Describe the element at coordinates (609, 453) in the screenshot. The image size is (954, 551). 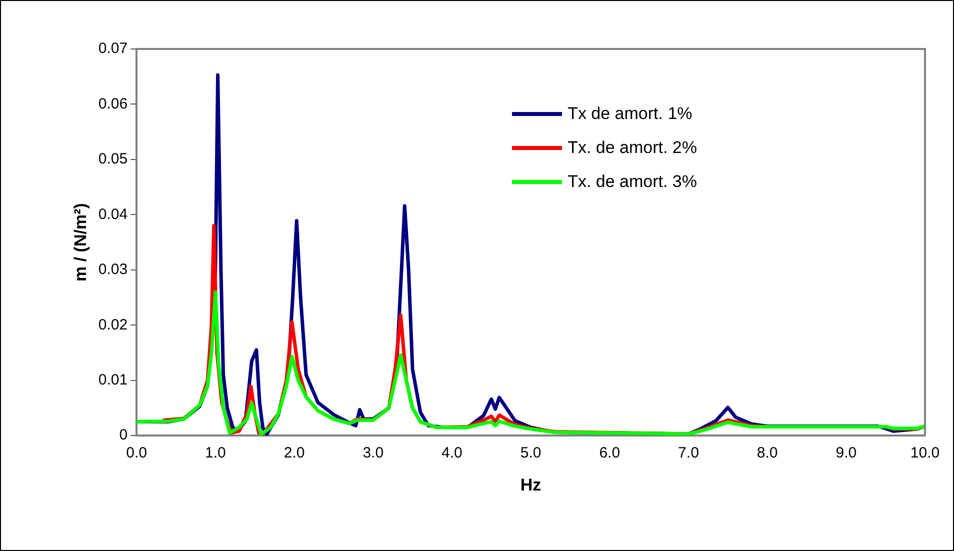
I see `x-tick-label: 6.0` at that location.